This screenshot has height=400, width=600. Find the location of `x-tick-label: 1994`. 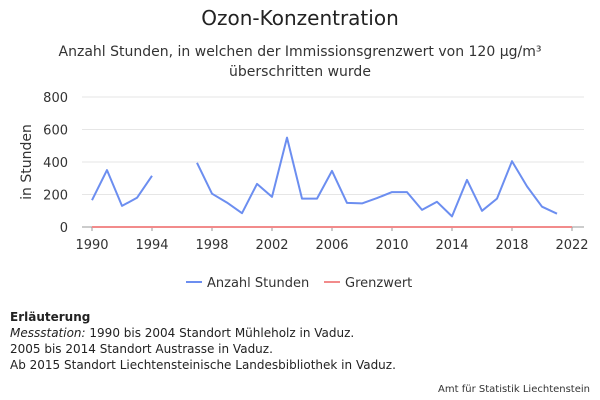

x-tick-label: 1994 is located at coordinates (151, 245).